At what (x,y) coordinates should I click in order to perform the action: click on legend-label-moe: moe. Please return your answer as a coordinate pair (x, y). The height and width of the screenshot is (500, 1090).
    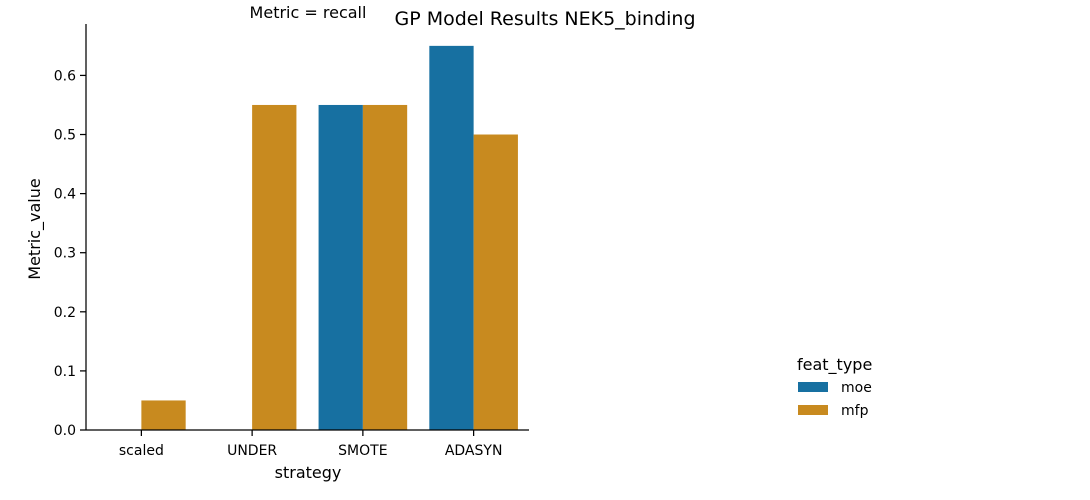
    Looking at the image, I should click on (856, 388).